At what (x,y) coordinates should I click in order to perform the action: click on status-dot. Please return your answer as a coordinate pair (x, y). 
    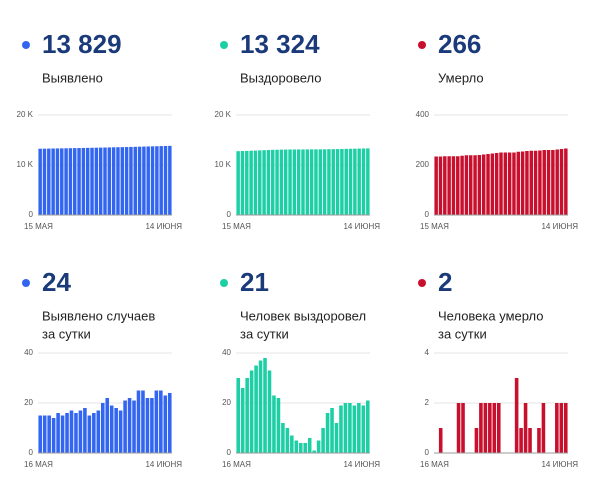
    Looking at the image, I should click on (224, 45).